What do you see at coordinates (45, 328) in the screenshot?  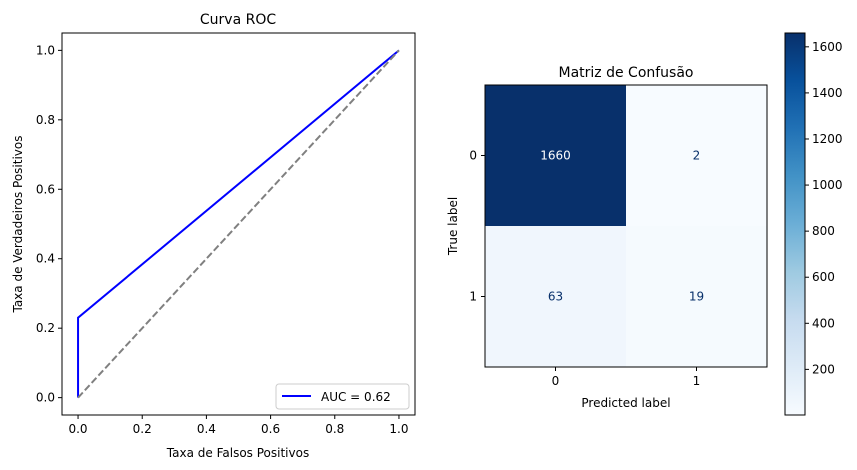 I see `roc-y-tick-label: 0.2` at bounding box center [45, 328].